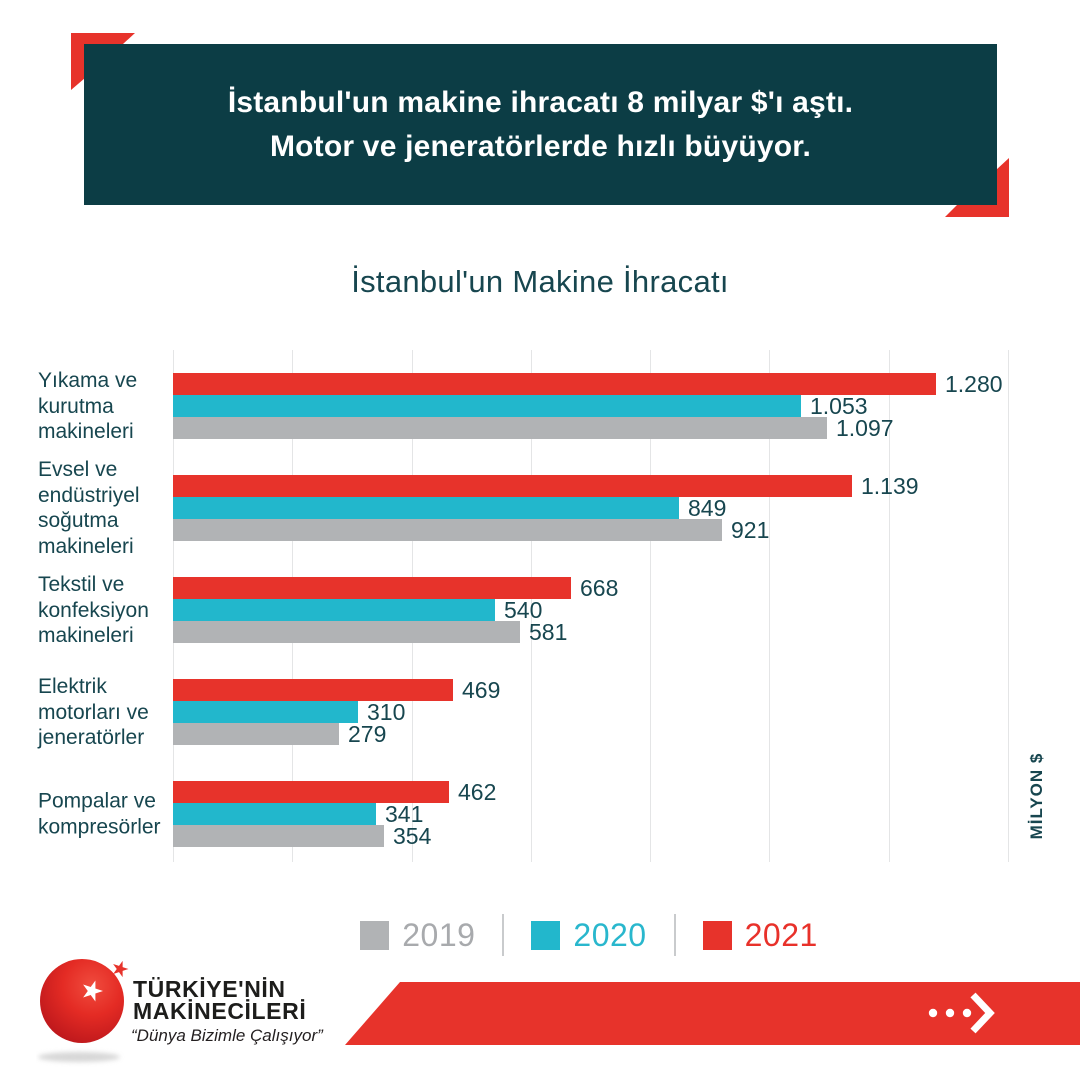 The width and height of the screenshot is (1080, 1080). I want to click on brand-logo, so click(83, 1010).